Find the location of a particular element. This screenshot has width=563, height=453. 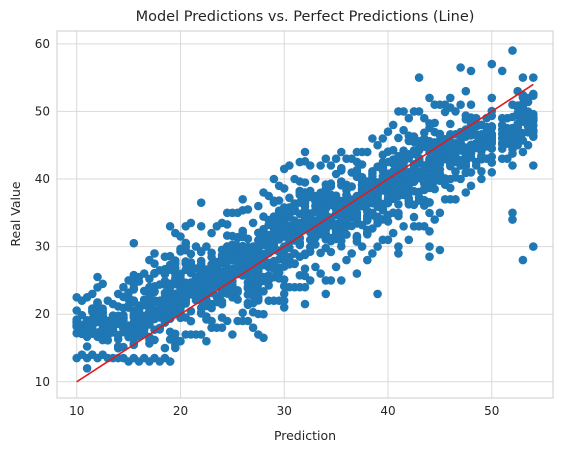

x-tick-label: 20 is located at coordinates (180, 411).